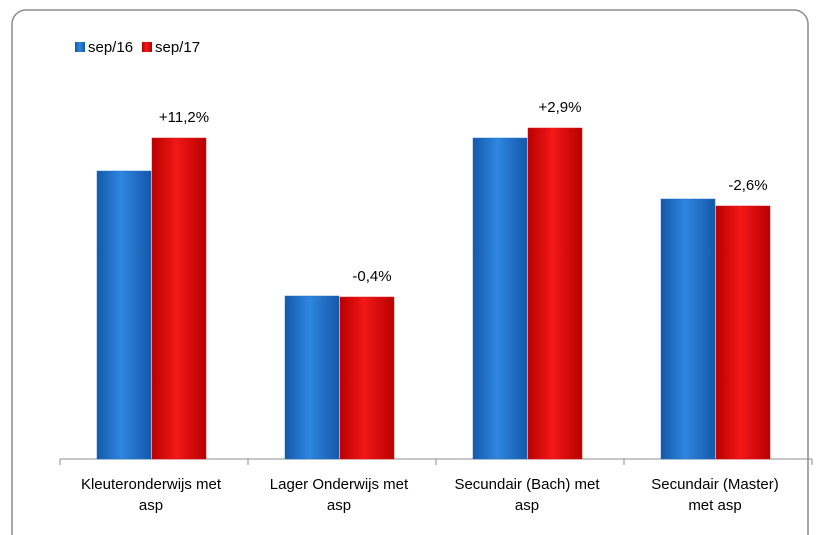 The height and width of the screenshot is (535, 819). What do you see at coordinates (715, 484) in the screenshot?
I see `x-tick-label: Secundair (Master)` at bounding box center [715, 484].